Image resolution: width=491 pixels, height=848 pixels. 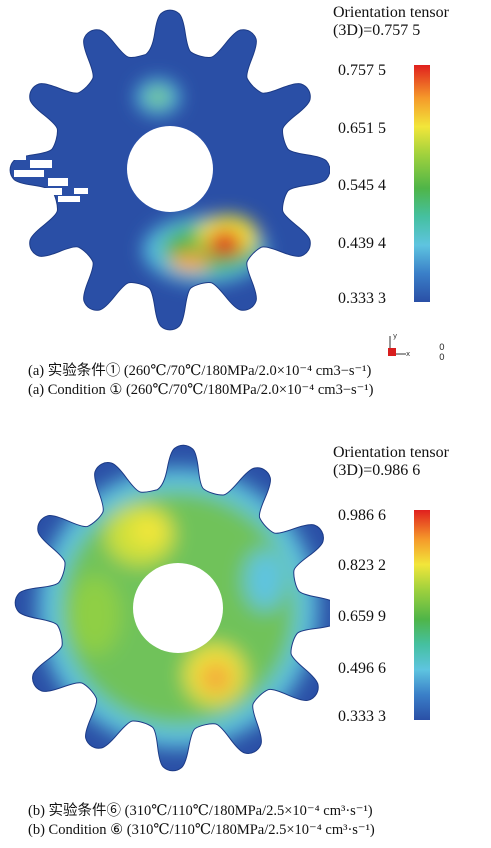 What do you see at coordinates (377, 30) in the screenshot?
I see `legend-title-line2: (3D)=0.757 5` at bounding box center [377, 30].